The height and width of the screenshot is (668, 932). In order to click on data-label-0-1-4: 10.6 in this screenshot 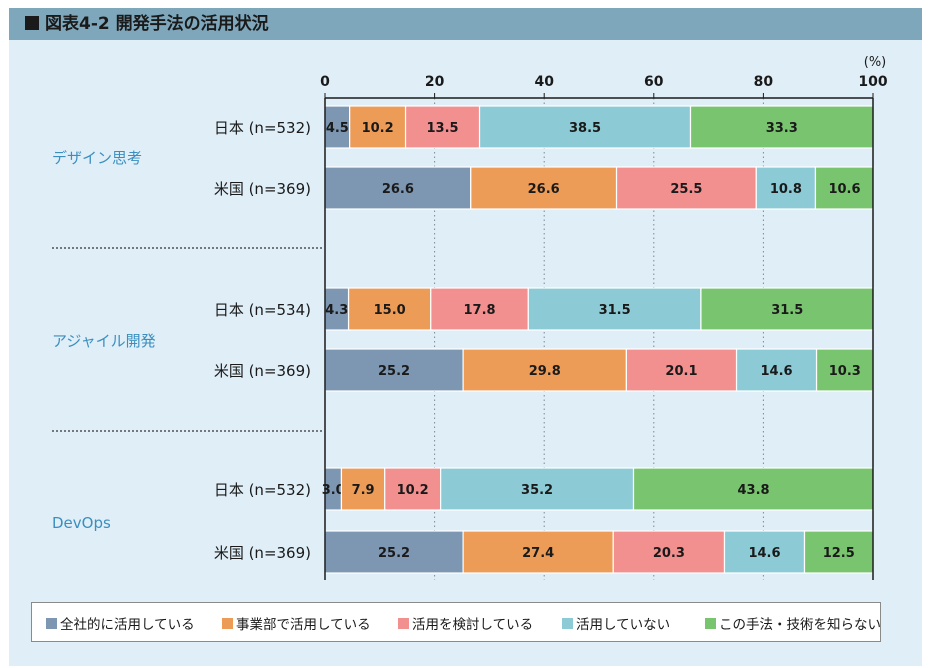, I will do `click(844, 189)`.